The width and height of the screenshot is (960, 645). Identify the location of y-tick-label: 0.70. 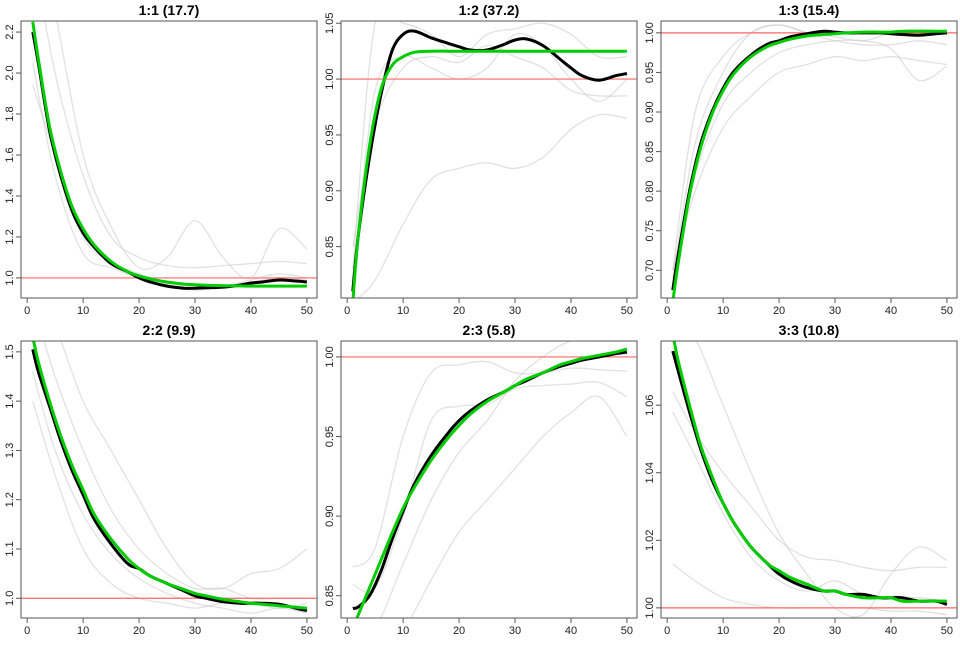
(650, 270).